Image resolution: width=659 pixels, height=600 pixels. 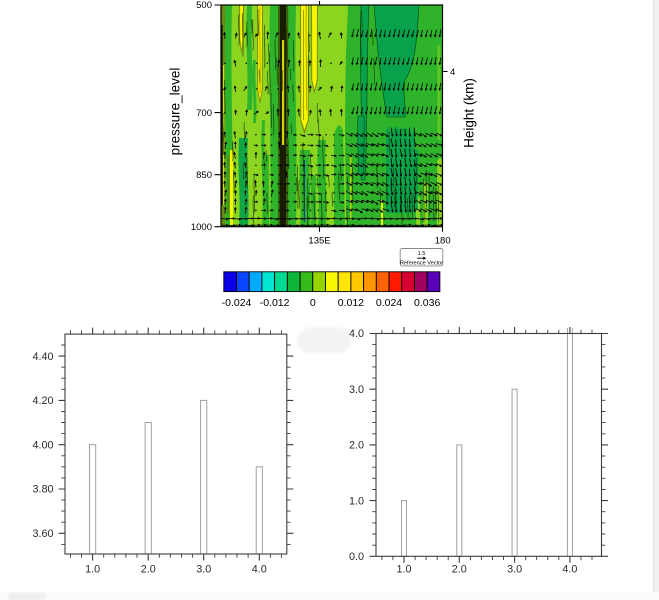 What do you see at coordinates (204, 175) in the screenshot?
I see `svg-text: 850` at bounding box center [204, 175].